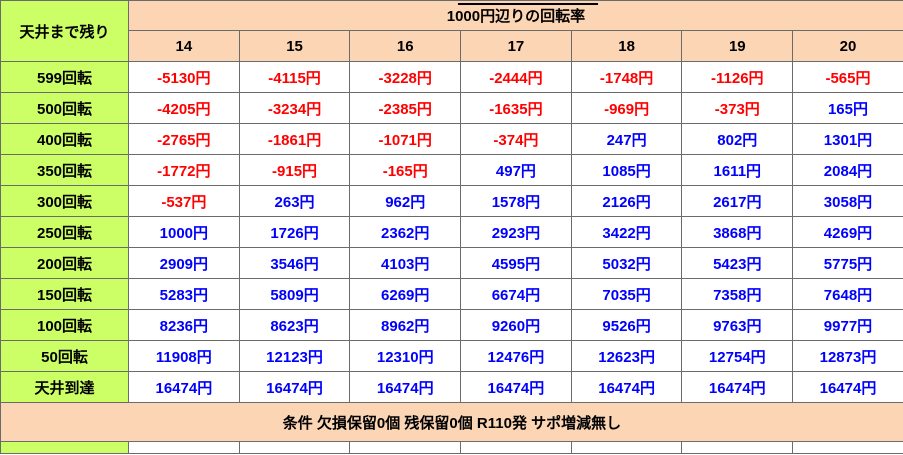 The height and width of the screenshot is (455, 903). What do you see at coordinates (405, 46) in the screenshot?
I see `column-header-16: 16` at bounding box center [405, 46].